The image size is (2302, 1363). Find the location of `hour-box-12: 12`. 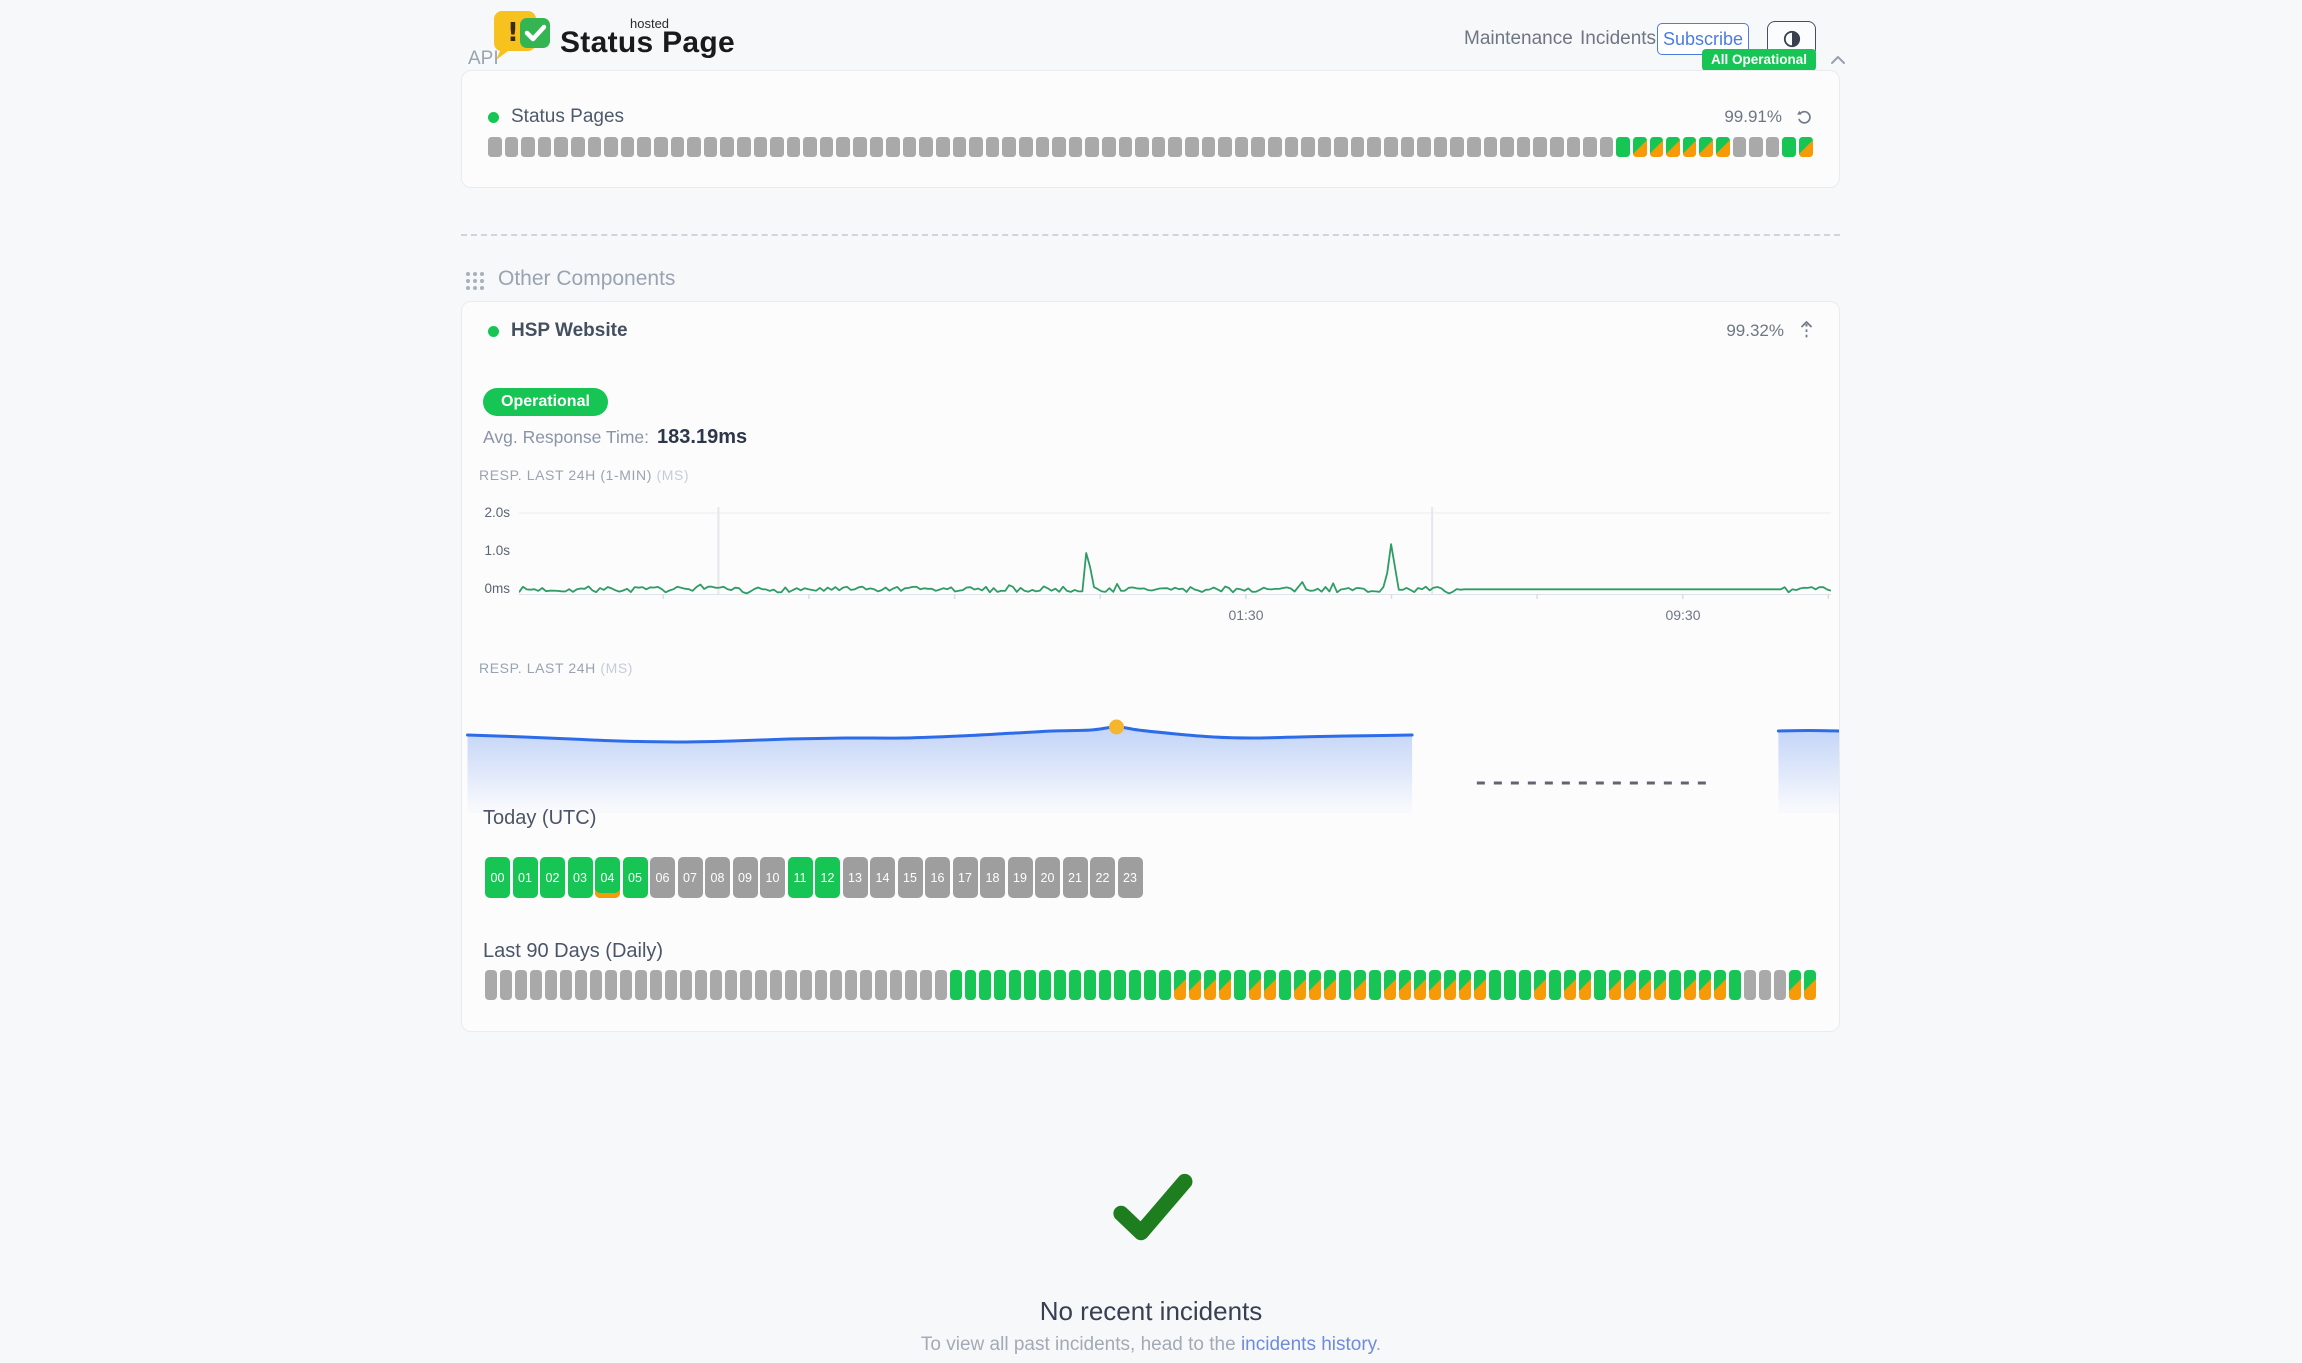

hour-box-12: 12 is located at coordinates (827, 877).